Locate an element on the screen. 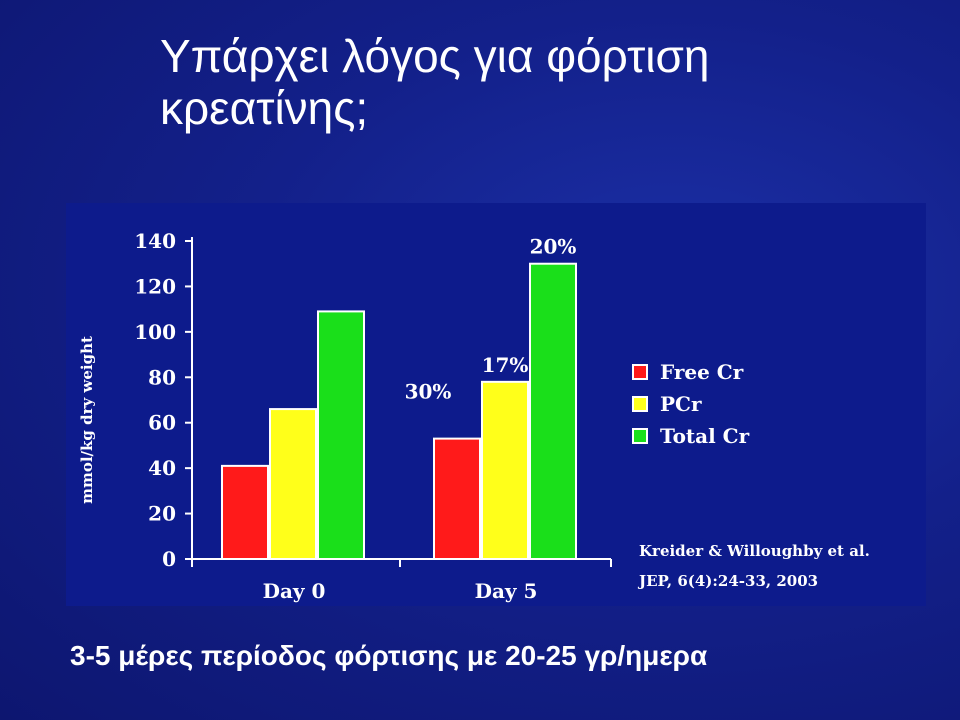 The height and width of the screenshot is (720, 960). citation-authors: Kreider & Willoughby et al. is located at coordinates (754, 551).